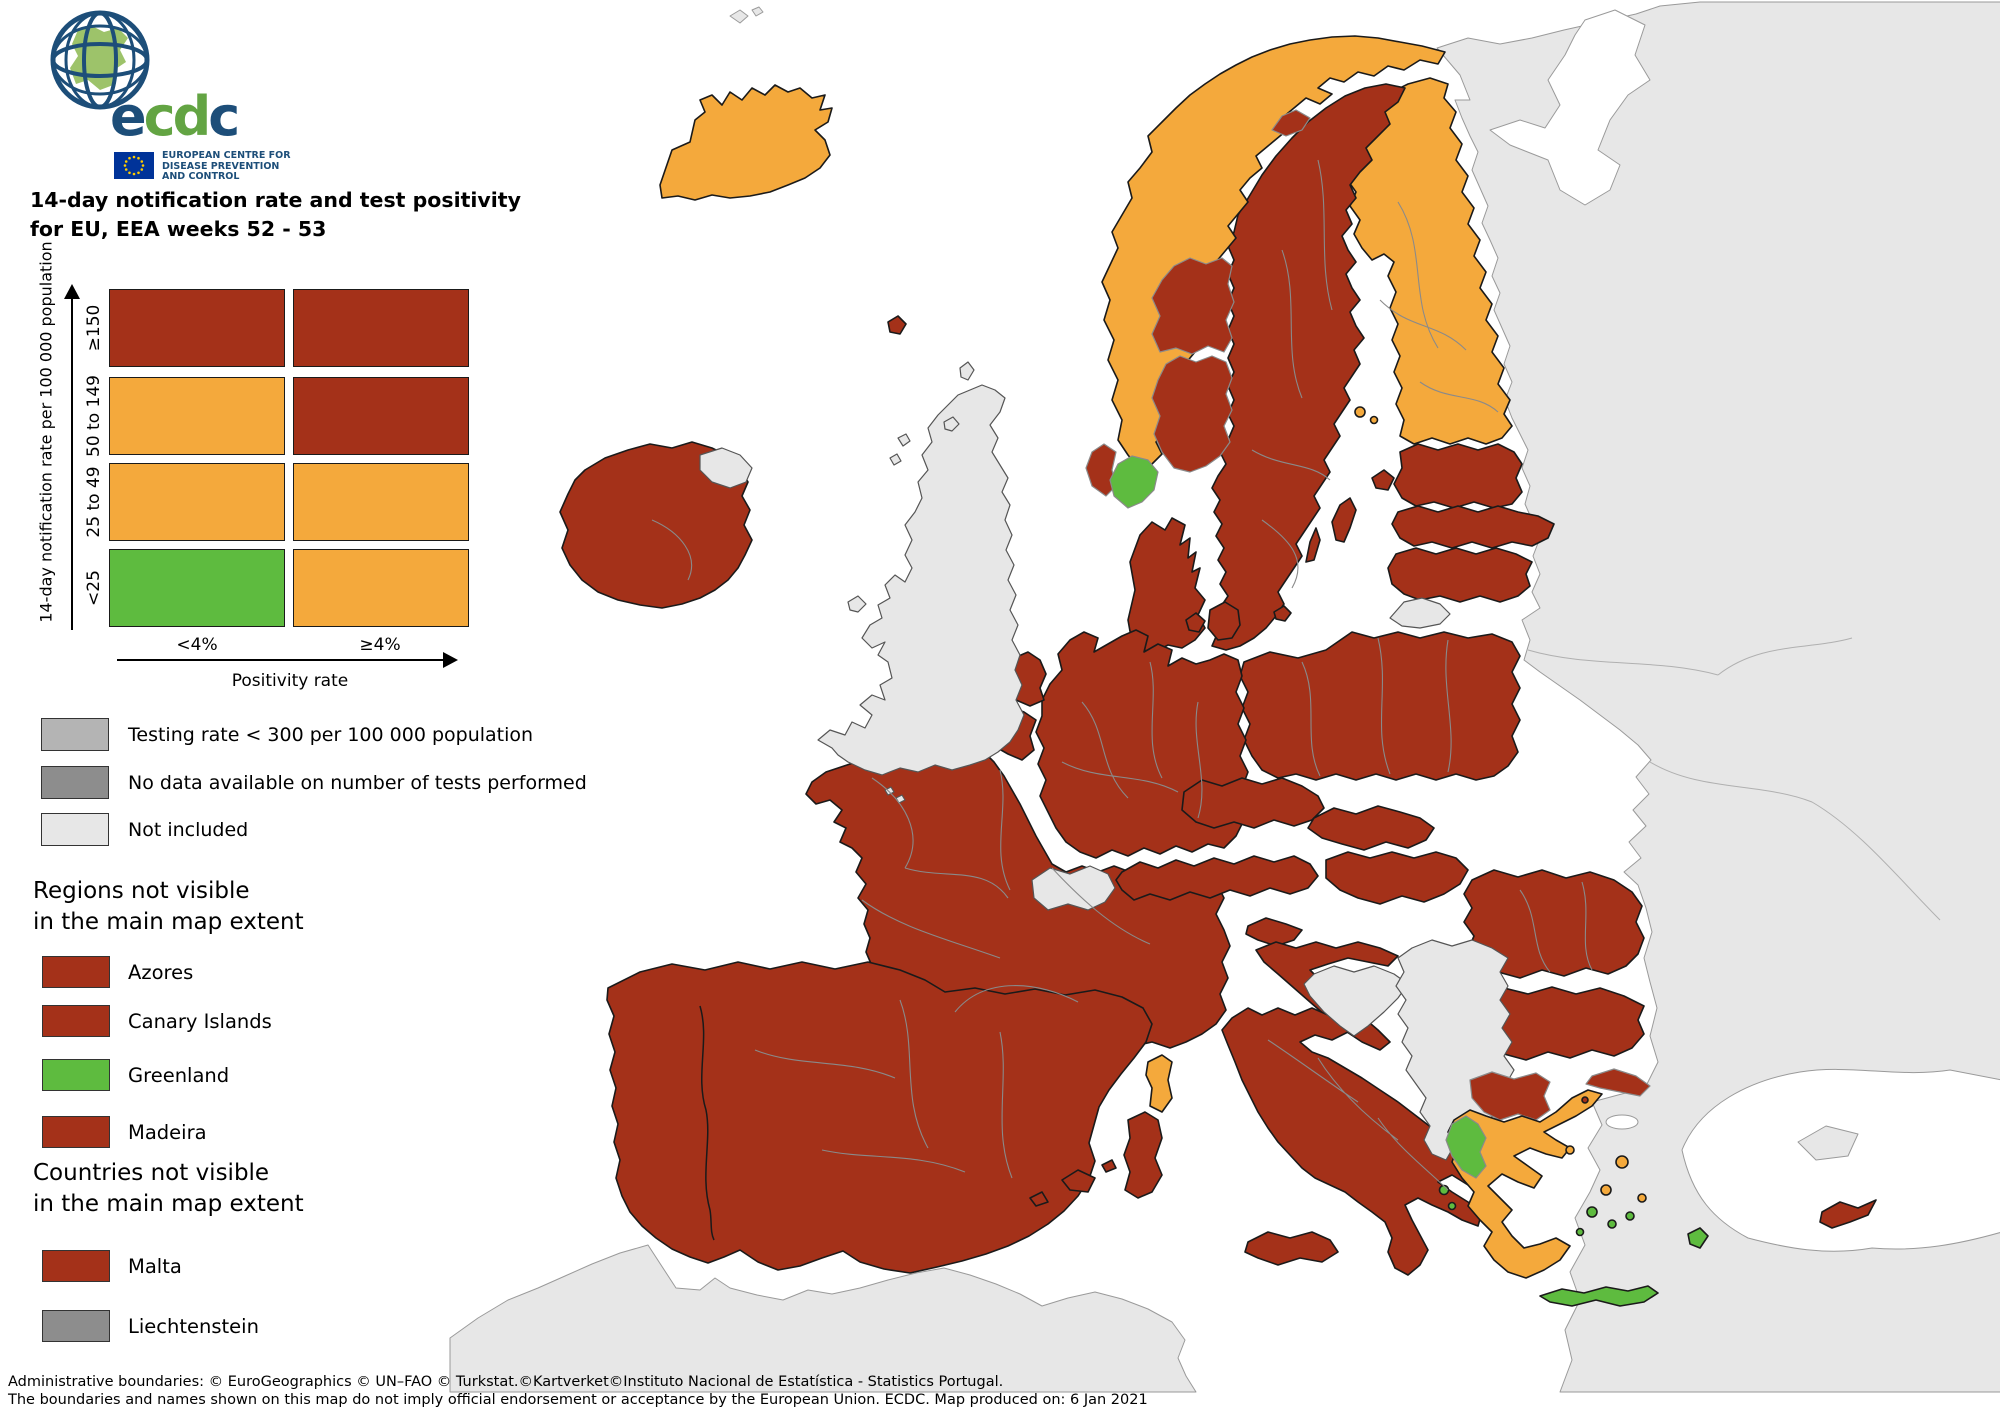 The height and width of the screenshot is (1412, 2000). I want to click on map-region-greece-thrace, so click(1618, 1082).